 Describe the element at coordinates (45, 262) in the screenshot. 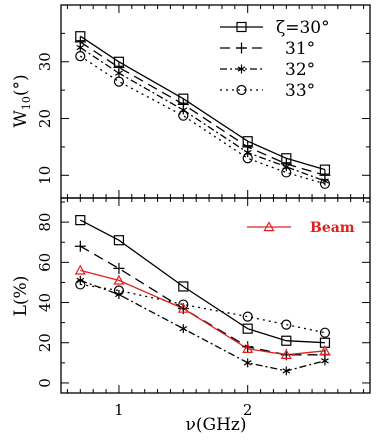

I see `bottom-y-tick-label: 60` at that location.